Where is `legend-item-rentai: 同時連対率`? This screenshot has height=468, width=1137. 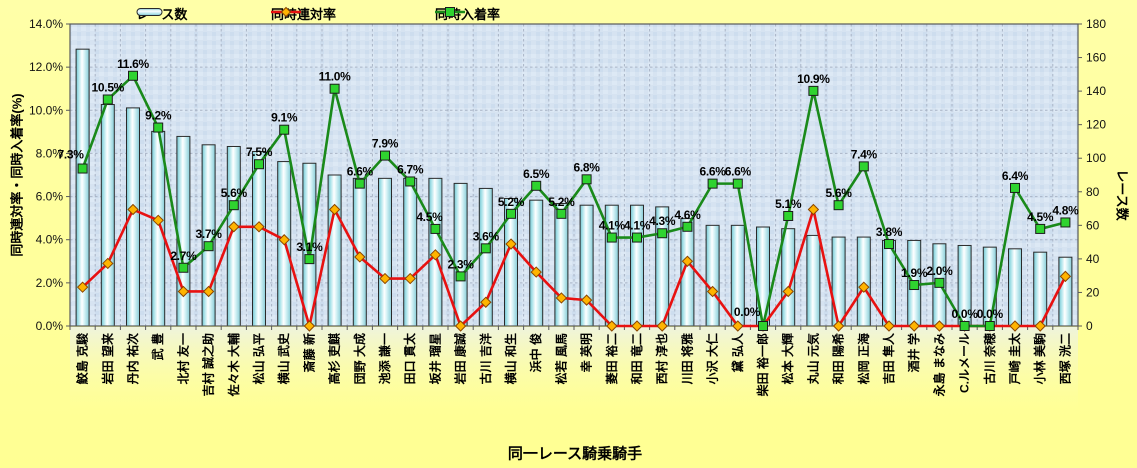 legend-item-rentai: 同時連対率 is located at coordinates (303, 13).